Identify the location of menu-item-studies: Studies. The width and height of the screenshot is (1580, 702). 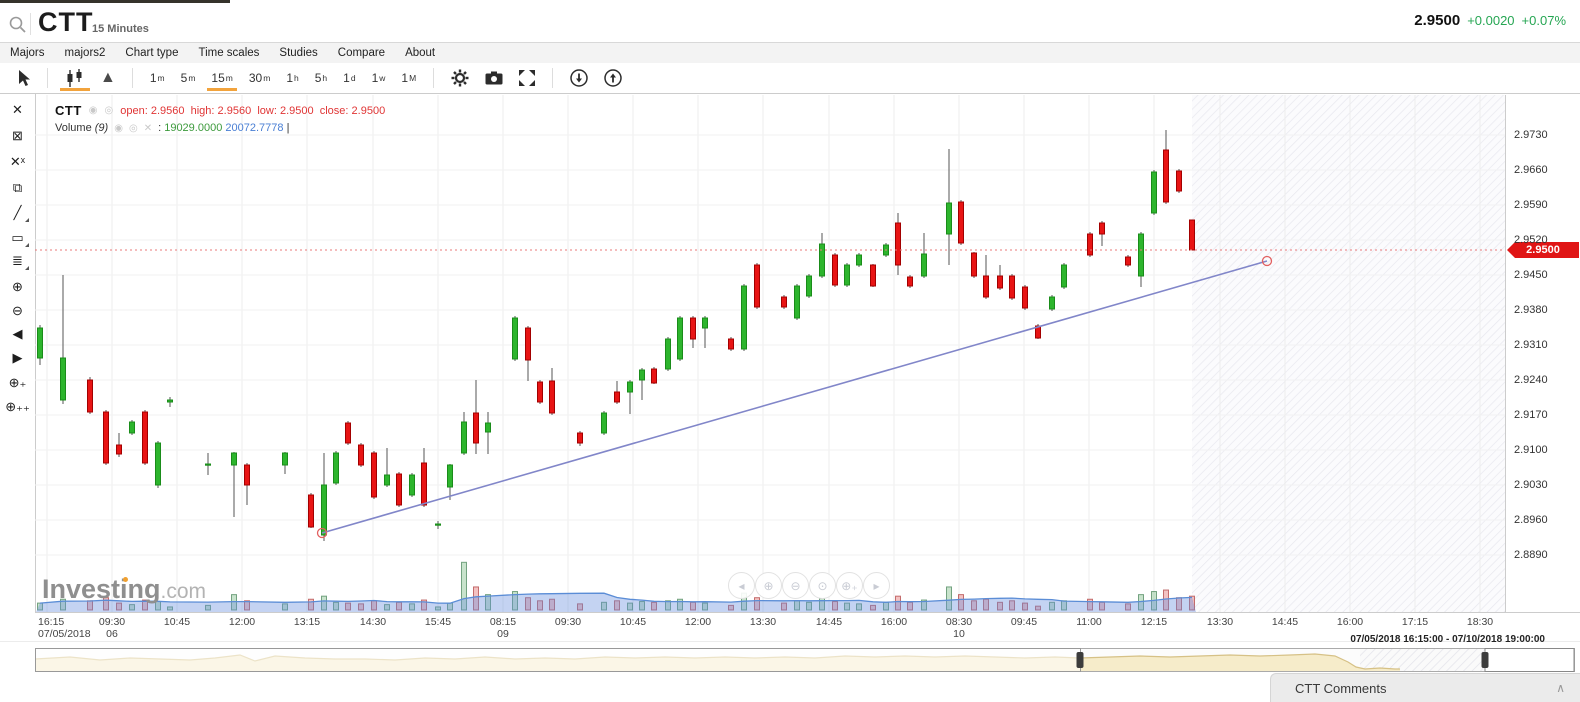
(298, 53).